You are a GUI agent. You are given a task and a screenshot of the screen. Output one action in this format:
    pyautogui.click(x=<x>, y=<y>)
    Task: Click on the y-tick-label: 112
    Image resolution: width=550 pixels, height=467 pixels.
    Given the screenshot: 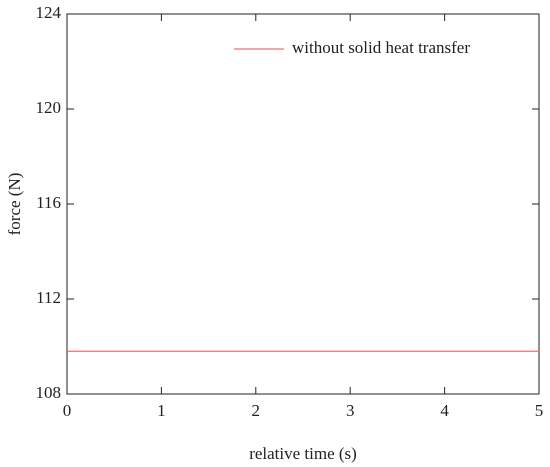 What is the action you would take?
    pyautogui.click(x=48, y=297)
    